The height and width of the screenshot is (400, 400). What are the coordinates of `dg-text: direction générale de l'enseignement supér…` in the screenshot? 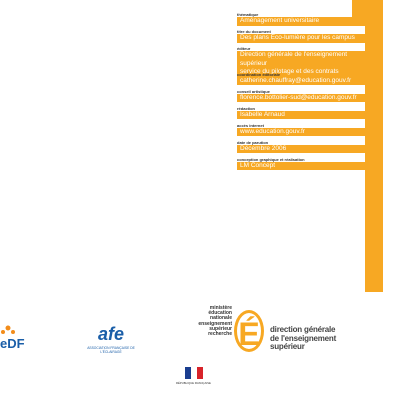 It's located at (303, 338).